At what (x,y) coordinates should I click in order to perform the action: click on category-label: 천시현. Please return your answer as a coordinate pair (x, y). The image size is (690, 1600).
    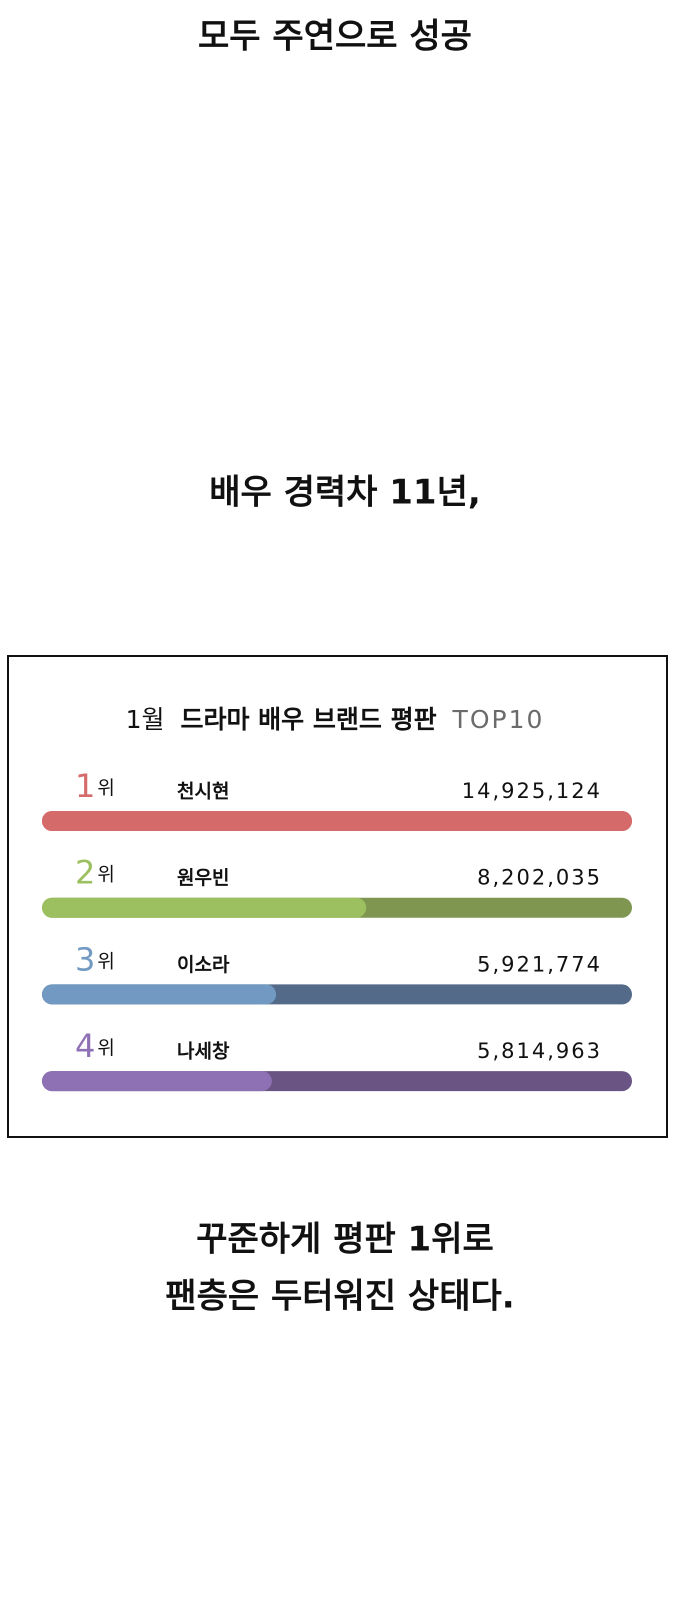
    Looking at the image, I should click on (203, 792).